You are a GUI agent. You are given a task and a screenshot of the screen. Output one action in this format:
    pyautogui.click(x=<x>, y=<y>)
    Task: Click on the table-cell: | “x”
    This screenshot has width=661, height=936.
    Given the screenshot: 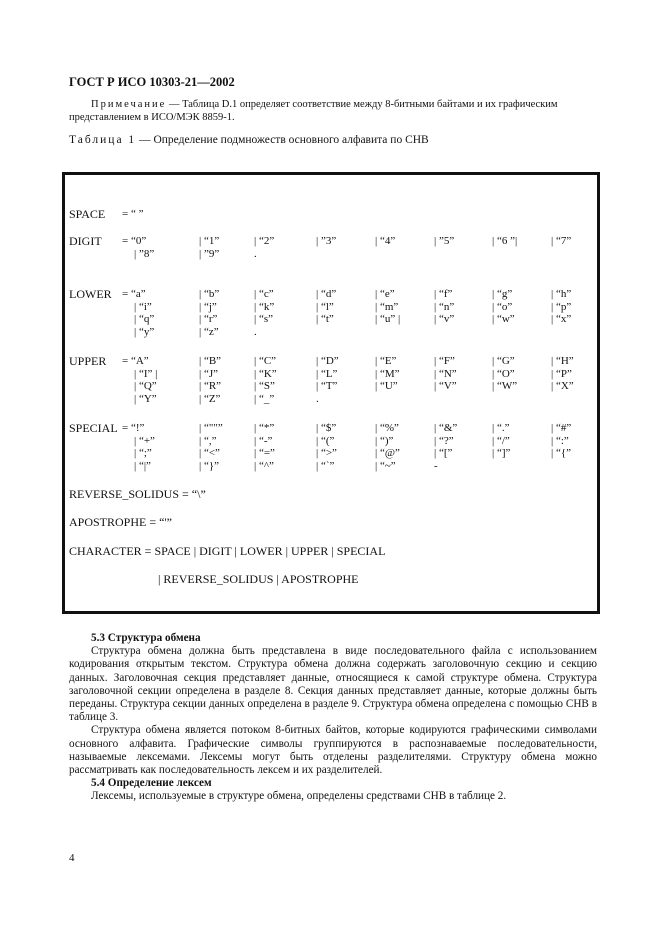 What is the action you would take?
    pyautogui.click(x=561, y=319)
    